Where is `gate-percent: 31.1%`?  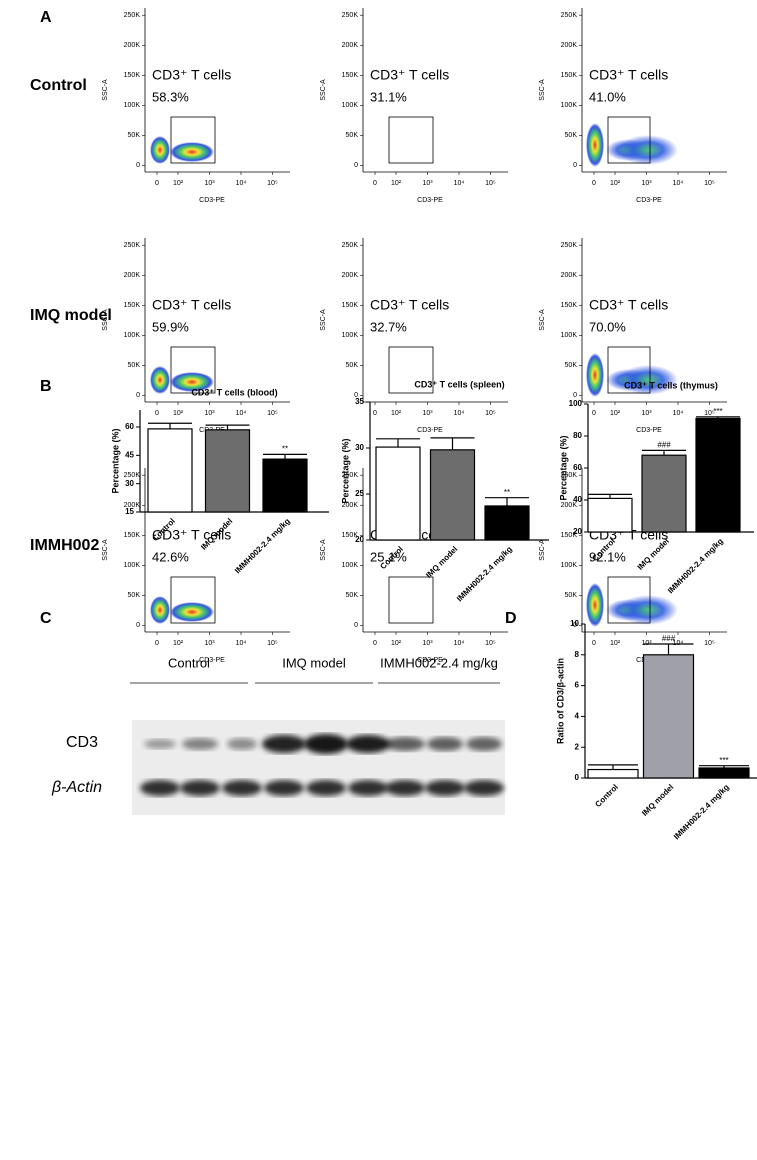
gate-percent: 31.1% is located at coordinates (388, 96).